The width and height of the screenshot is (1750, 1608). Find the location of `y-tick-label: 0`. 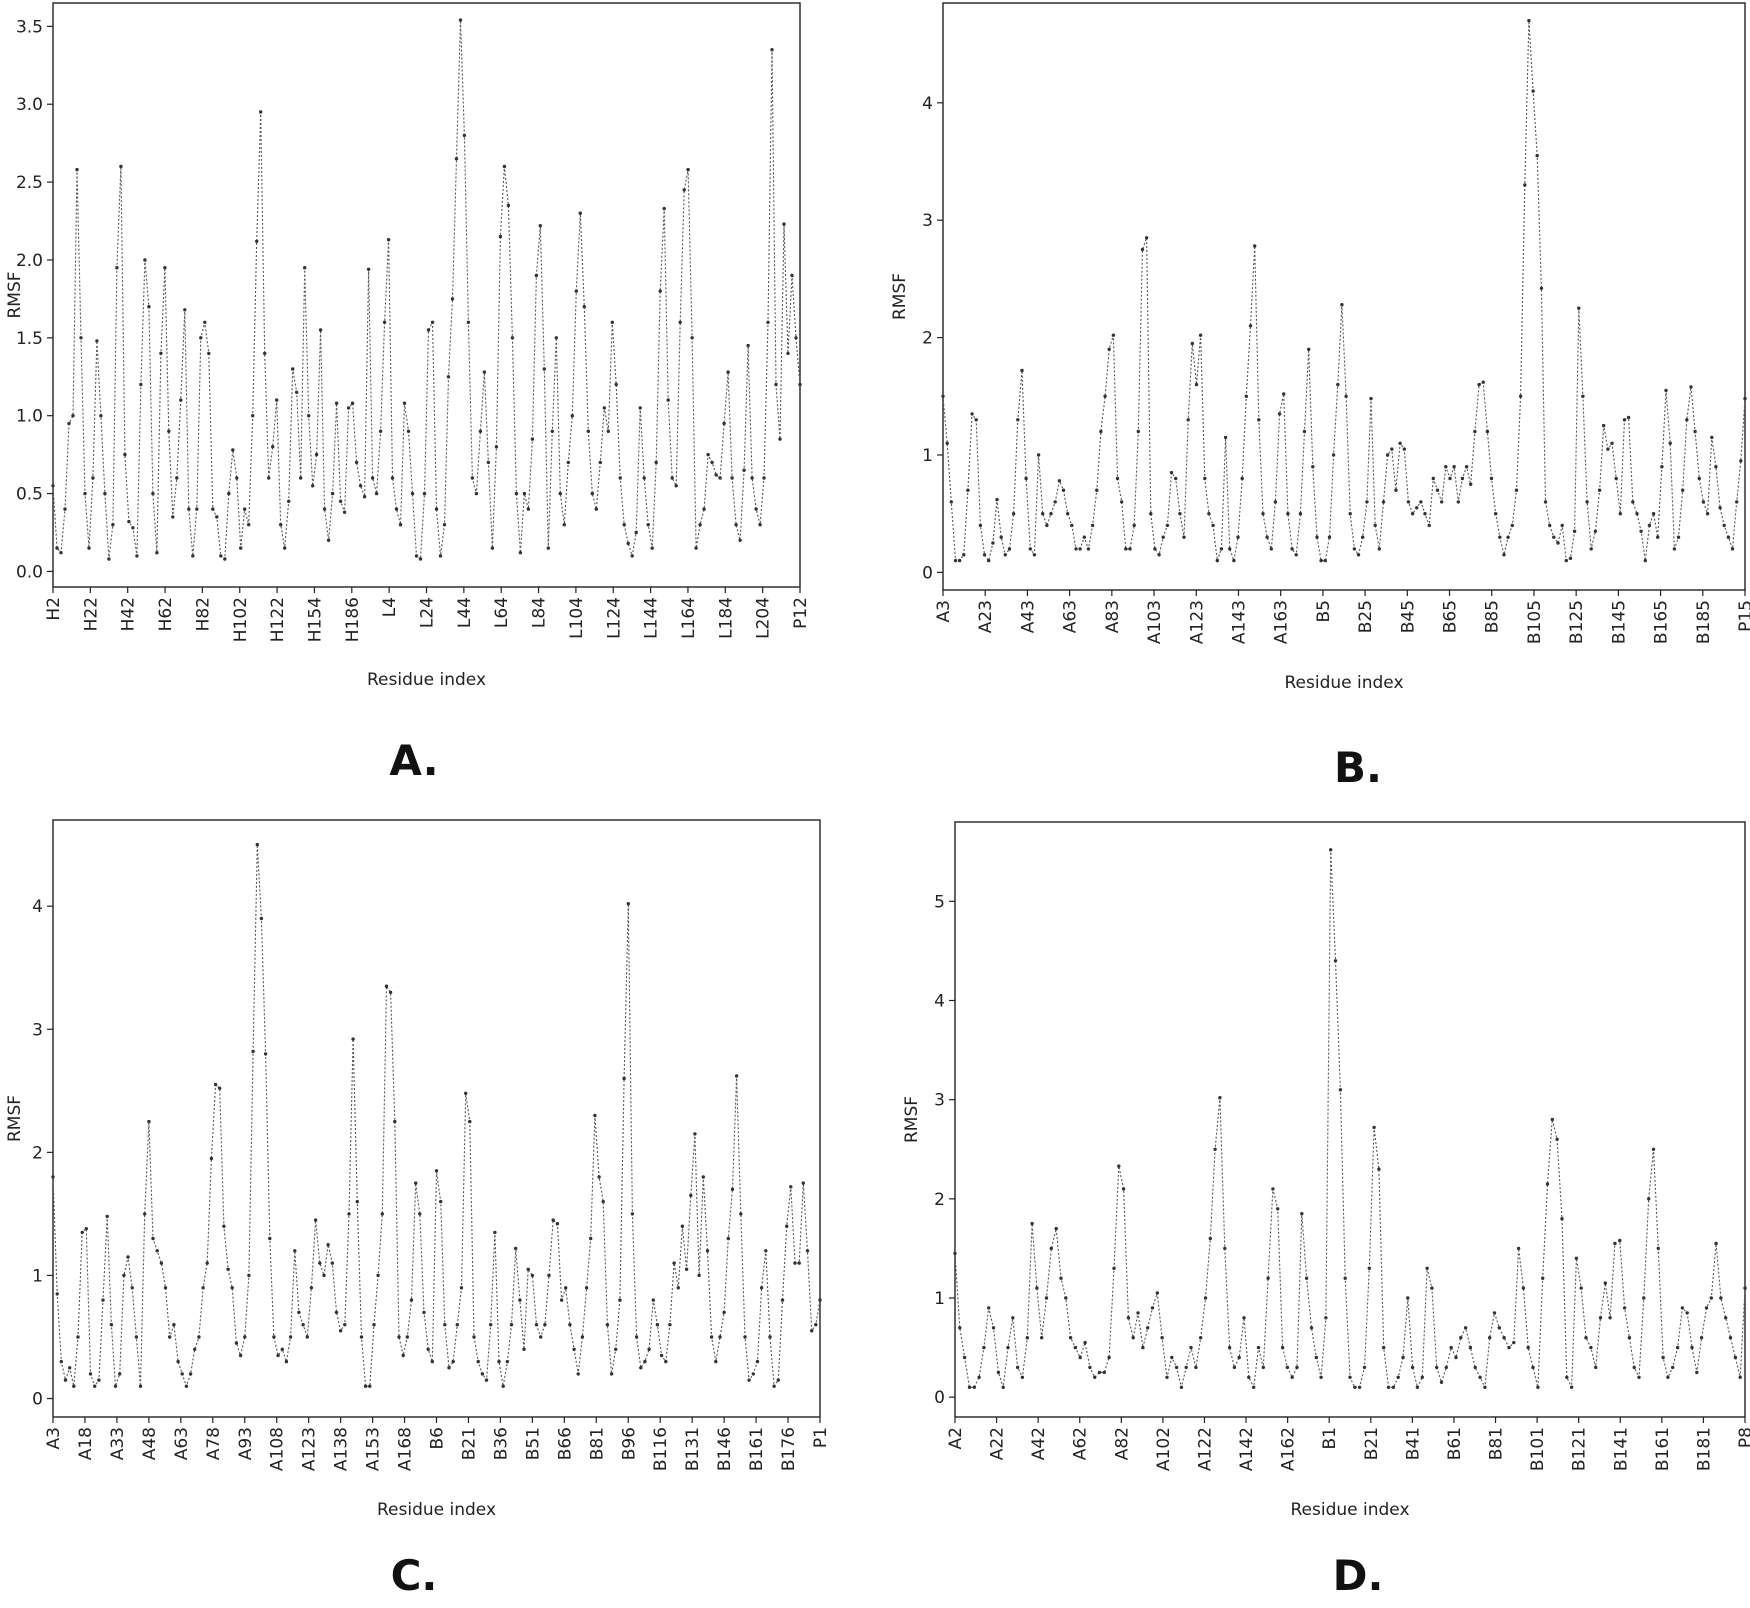

y-tick-label: 0 is located at coordinates (927, 573).